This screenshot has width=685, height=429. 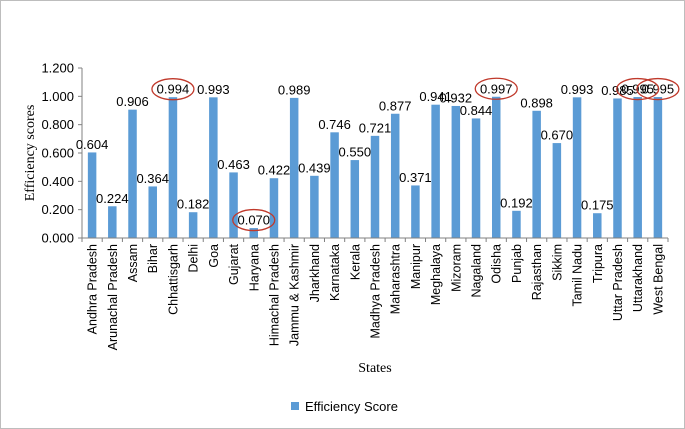 I want to click on data-label: 0.175, so click(x=597, y=205).